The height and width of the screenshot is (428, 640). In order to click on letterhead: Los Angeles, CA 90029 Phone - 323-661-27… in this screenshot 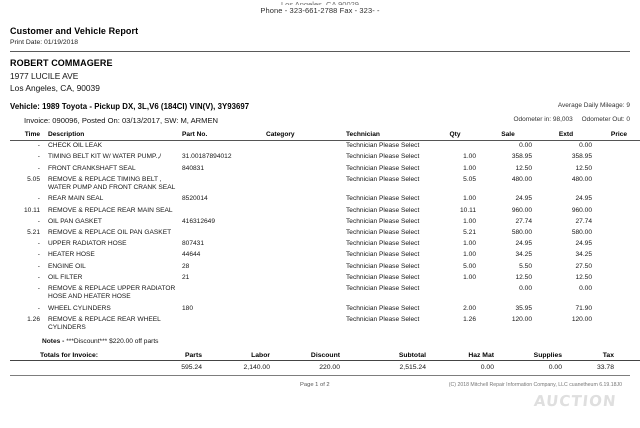, I will do `click(320, 7)`.